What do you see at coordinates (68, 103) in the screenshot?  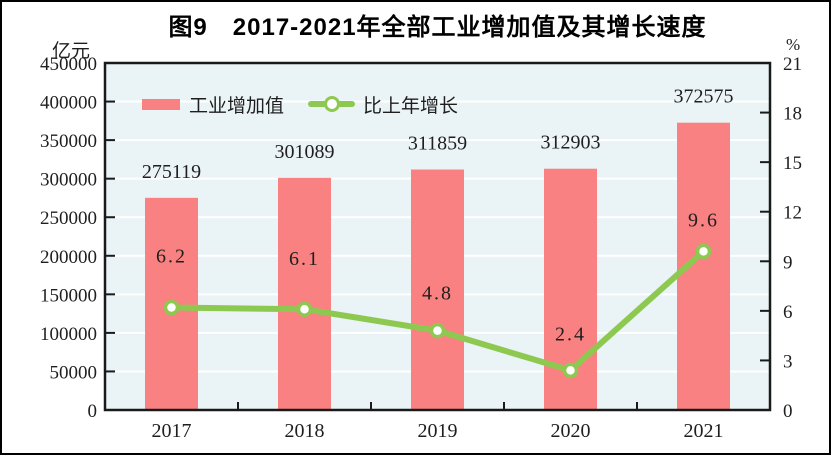 I see `left-axis-label: 400000` at bounding box center [68, 103].